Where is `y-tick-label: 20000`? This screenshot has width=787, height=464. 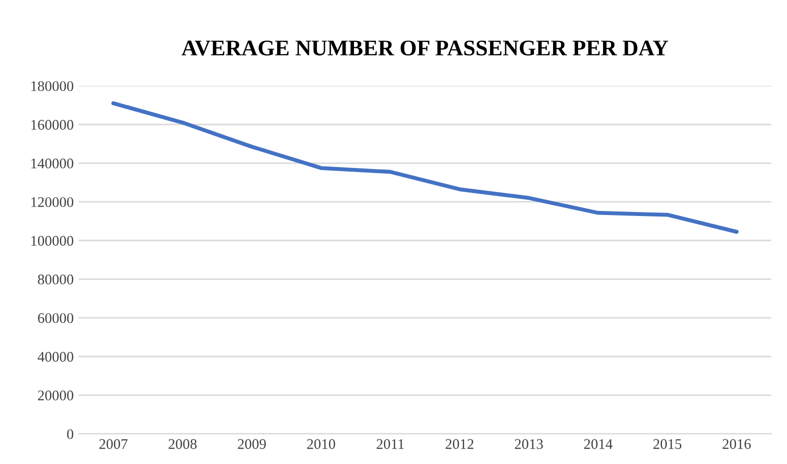 y-tick-label: 20000 is located at coordinates (56, 395).